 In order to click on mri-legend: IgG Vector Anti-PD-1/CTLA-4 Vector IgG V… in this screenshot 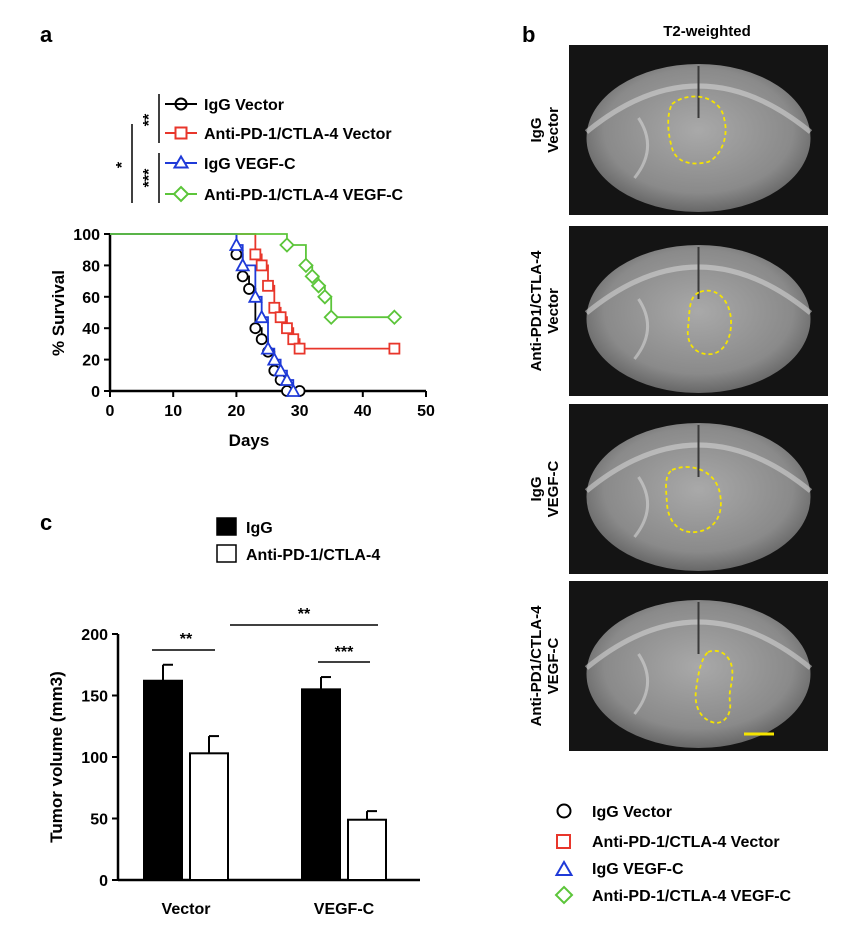, I will do `click(673, 854)`.